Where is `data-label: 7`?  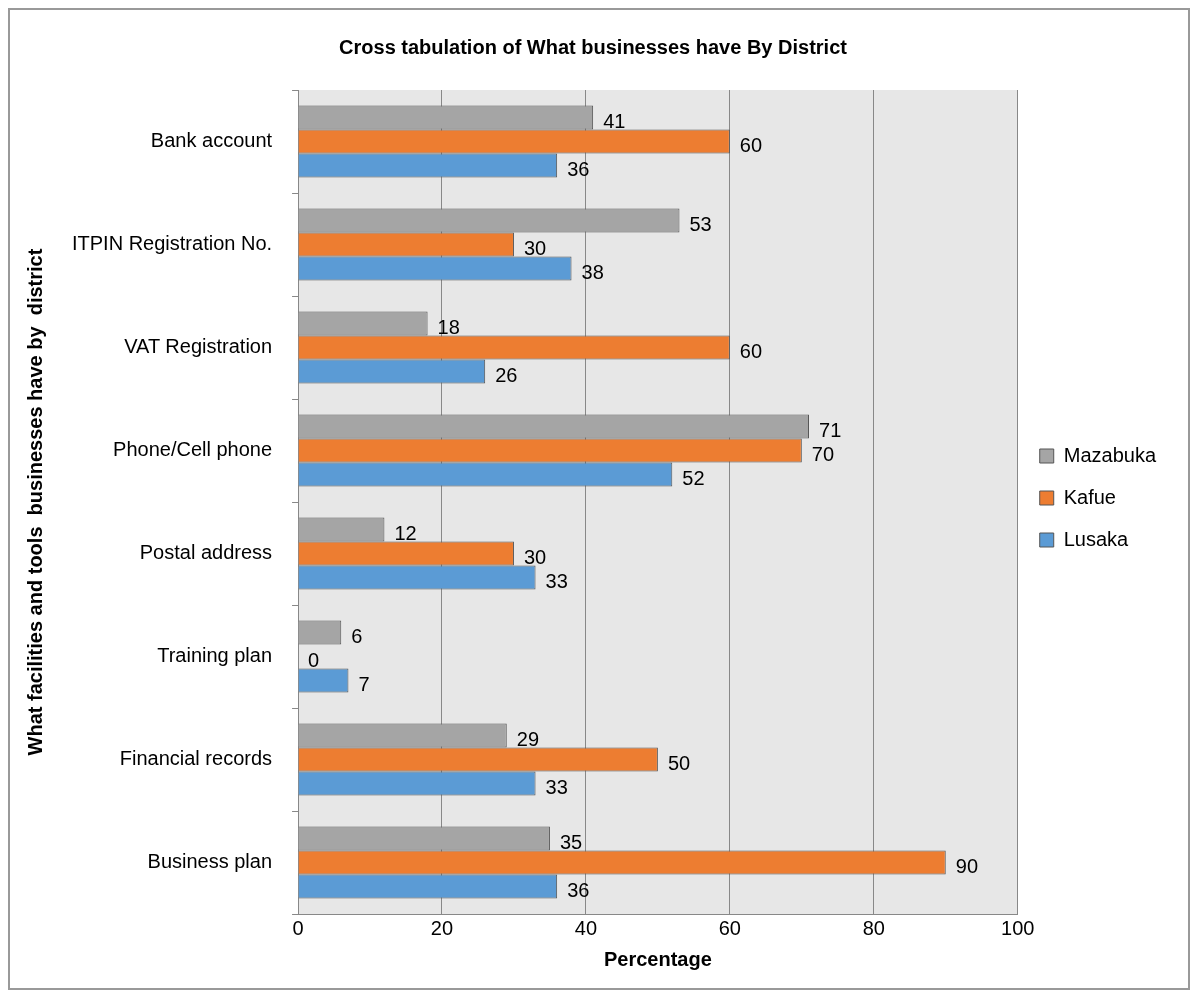
data-label: 7 is located at coordinates (364, 684).